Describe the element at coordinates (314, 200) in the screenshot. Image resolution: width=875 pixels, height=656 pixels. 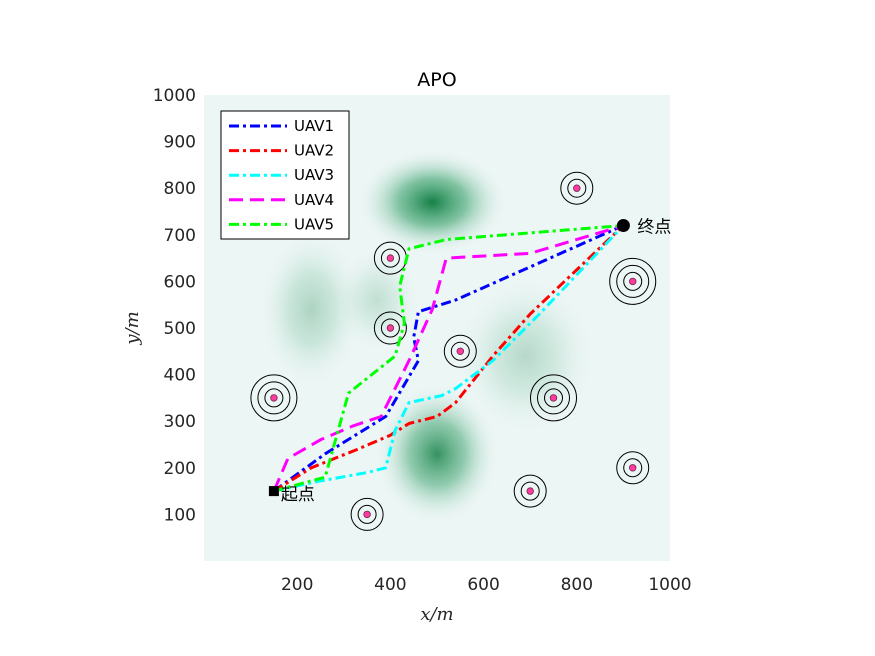
I see `legend-label: UAV4` at that location.